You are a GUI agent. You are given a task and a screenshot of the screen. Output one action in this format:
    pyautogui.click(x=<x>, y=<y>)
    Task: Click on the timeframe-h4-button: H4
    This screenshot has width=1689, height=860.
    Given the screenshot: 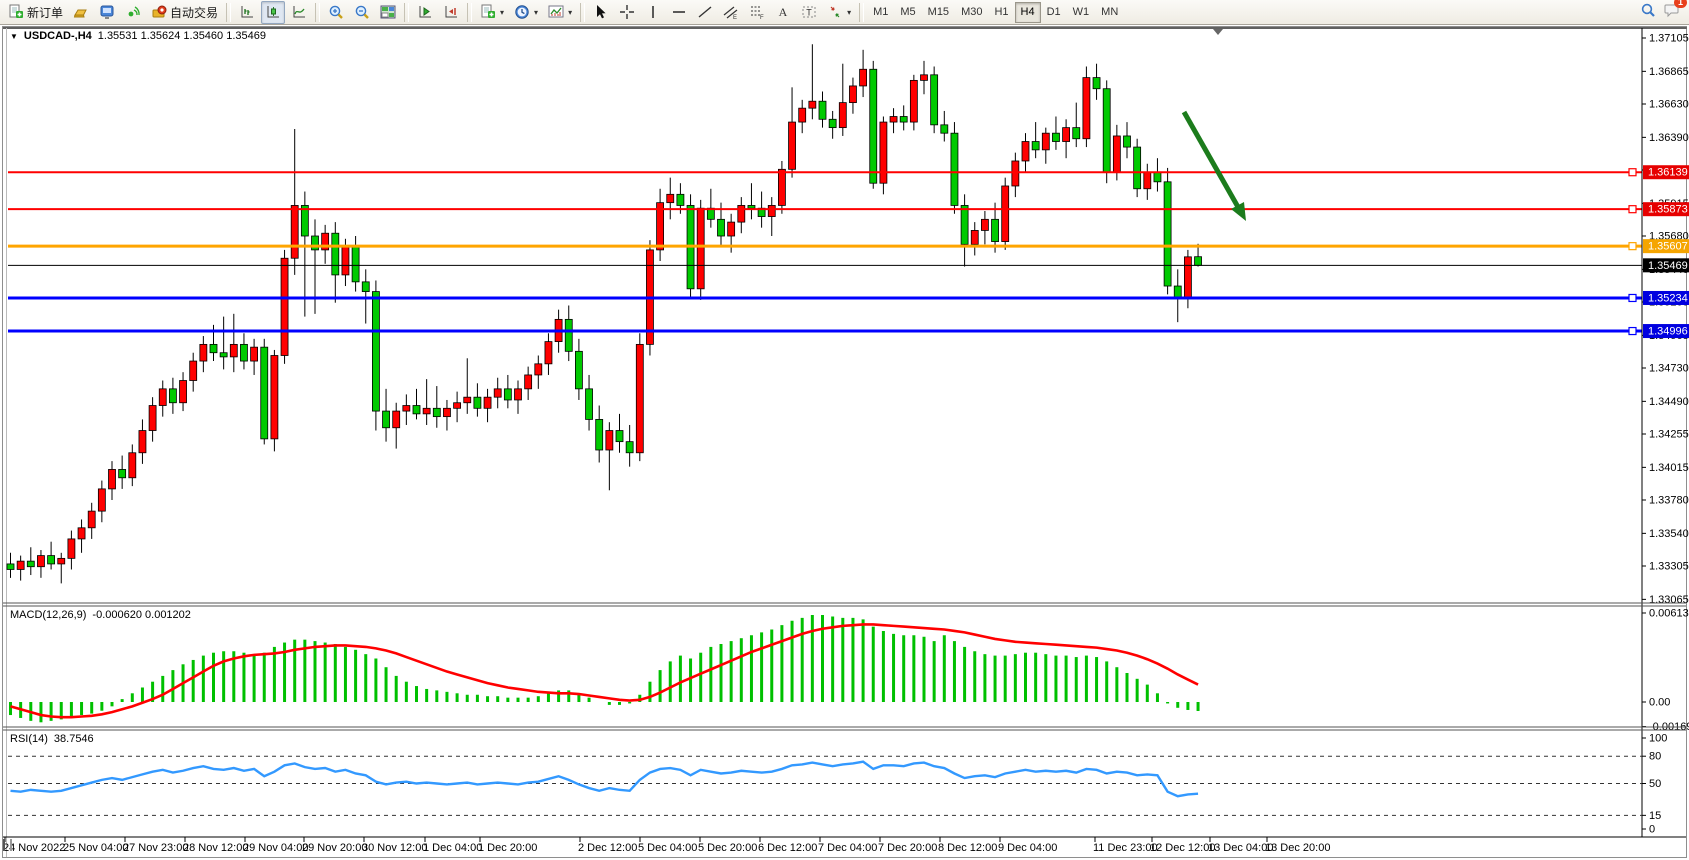 What is the action you would take?
    pyautogui.click(x=1027, y=12)
    